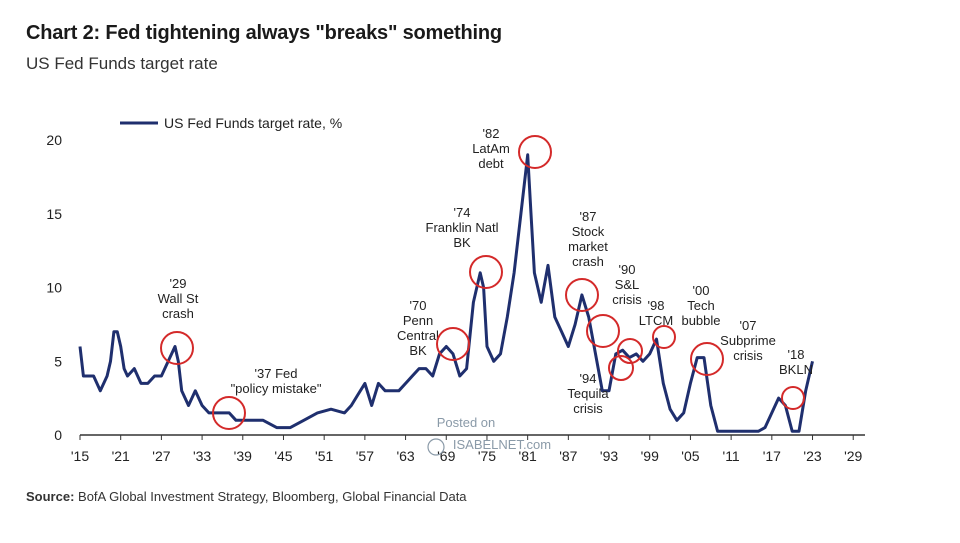 The width and height of the screenshot is (960, 543). I want to click on y-tick-label: 15, so click(54, 214).